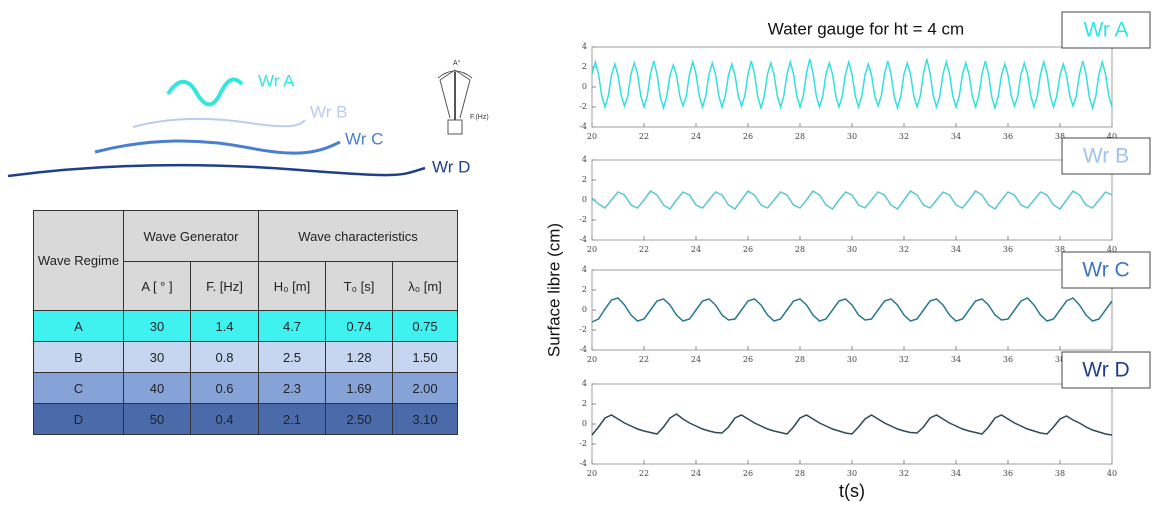 The image size is (1163, 506). What do you see at coordinates (216, 170) in the screenshot?
I see `wave-d` at bounding box center [216, 170].